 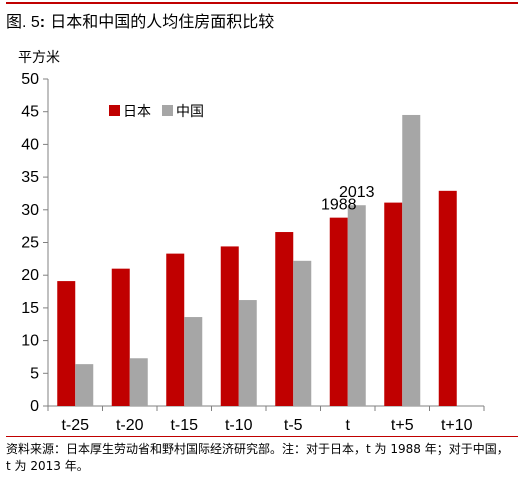 I want to click on figure-title-text: 日本和中国的人均住房面积比较, so click(x=162, y=21).